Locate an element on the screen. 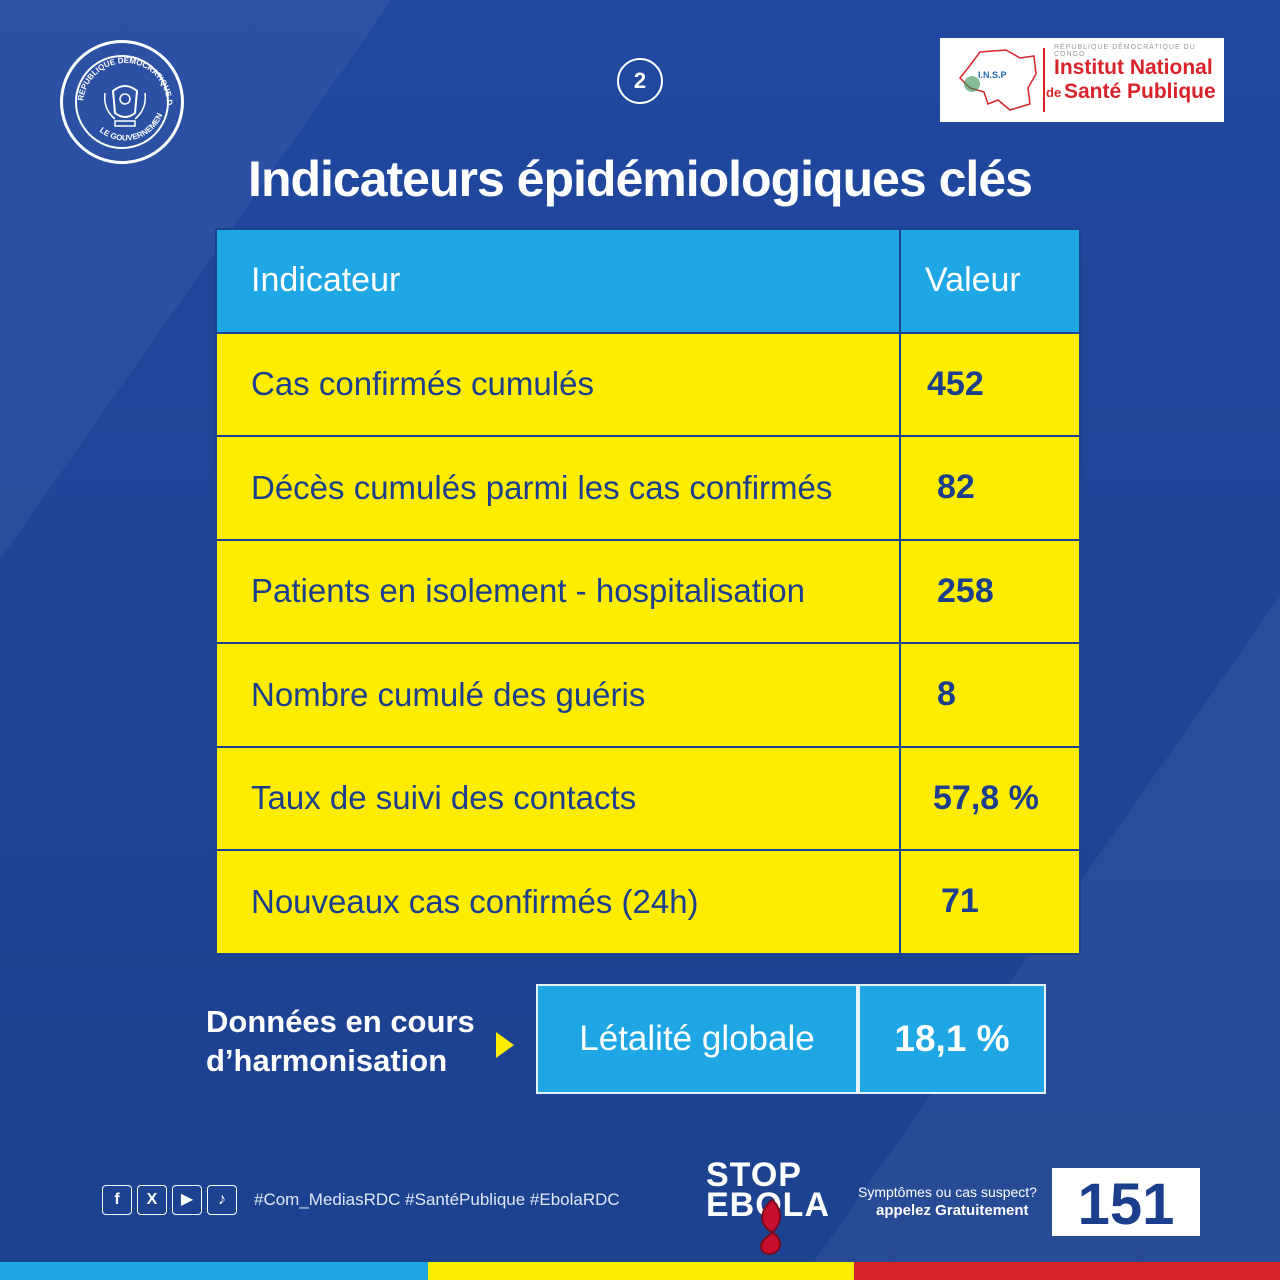 This screenshot has height=1280, width=1280. note-line1: Données en cours is located at coordinates (340, 1021).